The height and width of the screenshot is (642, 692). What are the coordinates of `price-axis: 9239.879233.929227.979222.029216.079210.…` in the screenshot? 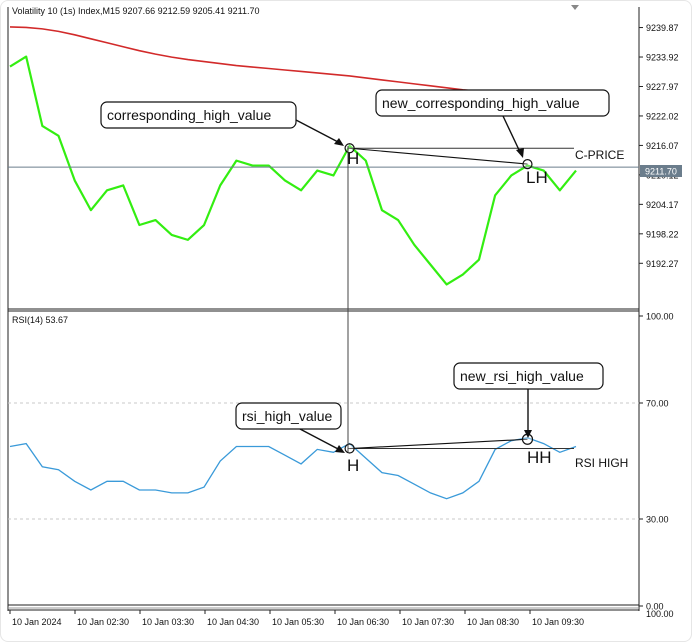 It's located at (659, 146).